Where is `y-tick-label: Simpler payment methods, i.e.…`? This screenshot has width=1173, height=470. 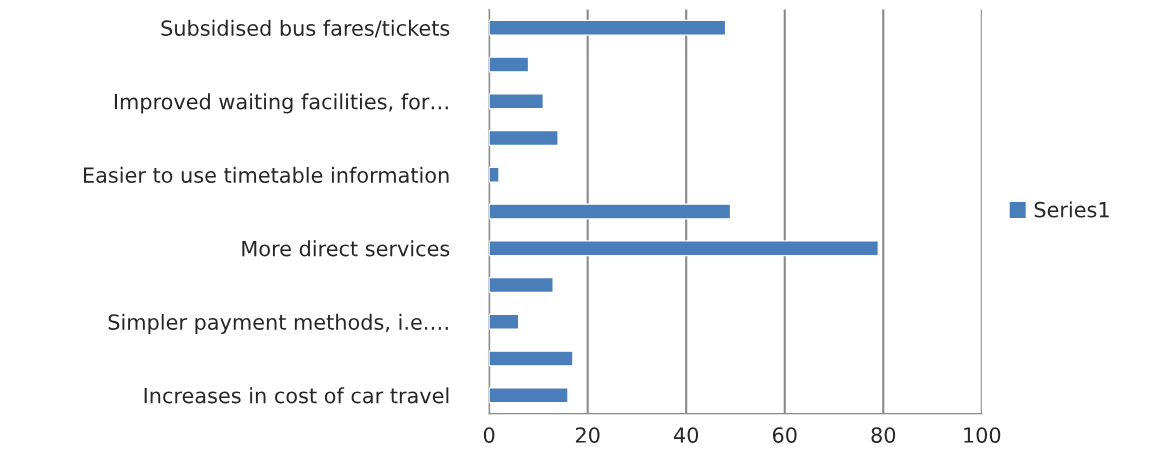 y-tick-label: Simpler payment methods, i.e.… is located at coordinates (278, 323).